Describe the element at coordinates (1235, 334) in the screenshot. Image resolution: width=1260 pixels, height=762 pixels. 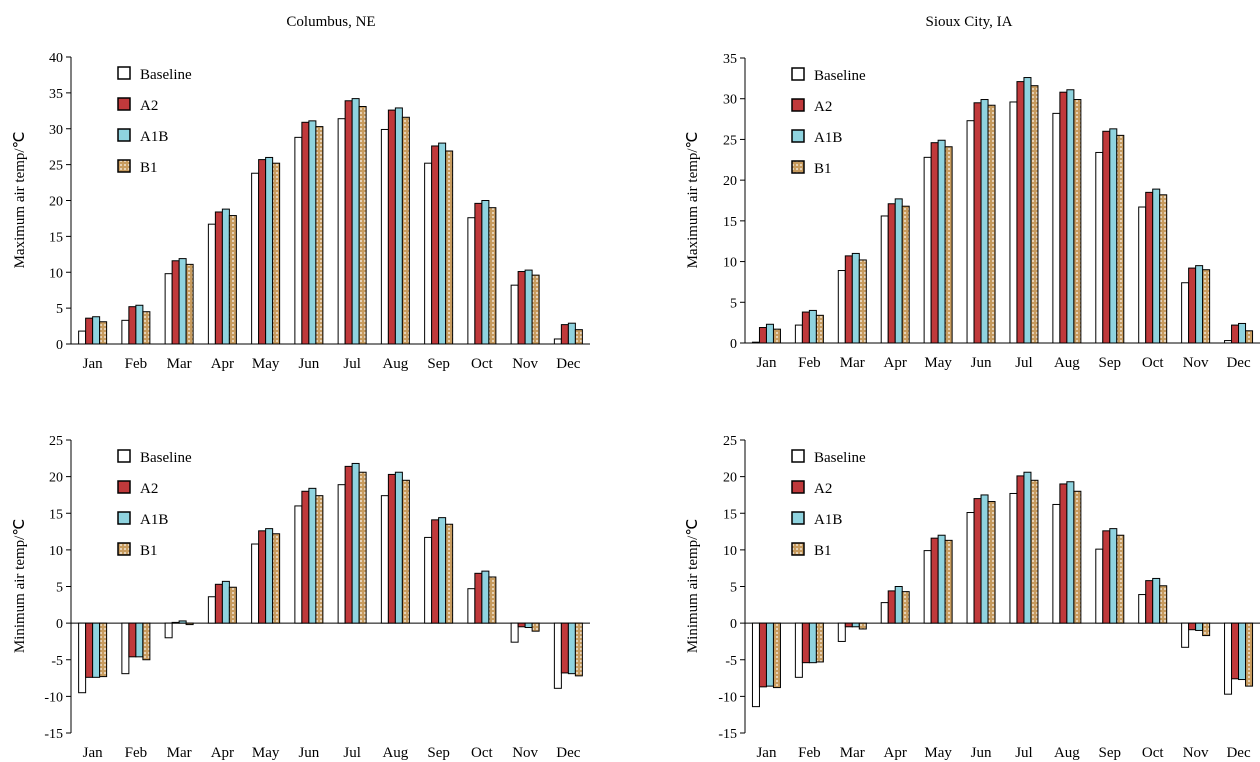
I see `bar-a2-dec` at that location.